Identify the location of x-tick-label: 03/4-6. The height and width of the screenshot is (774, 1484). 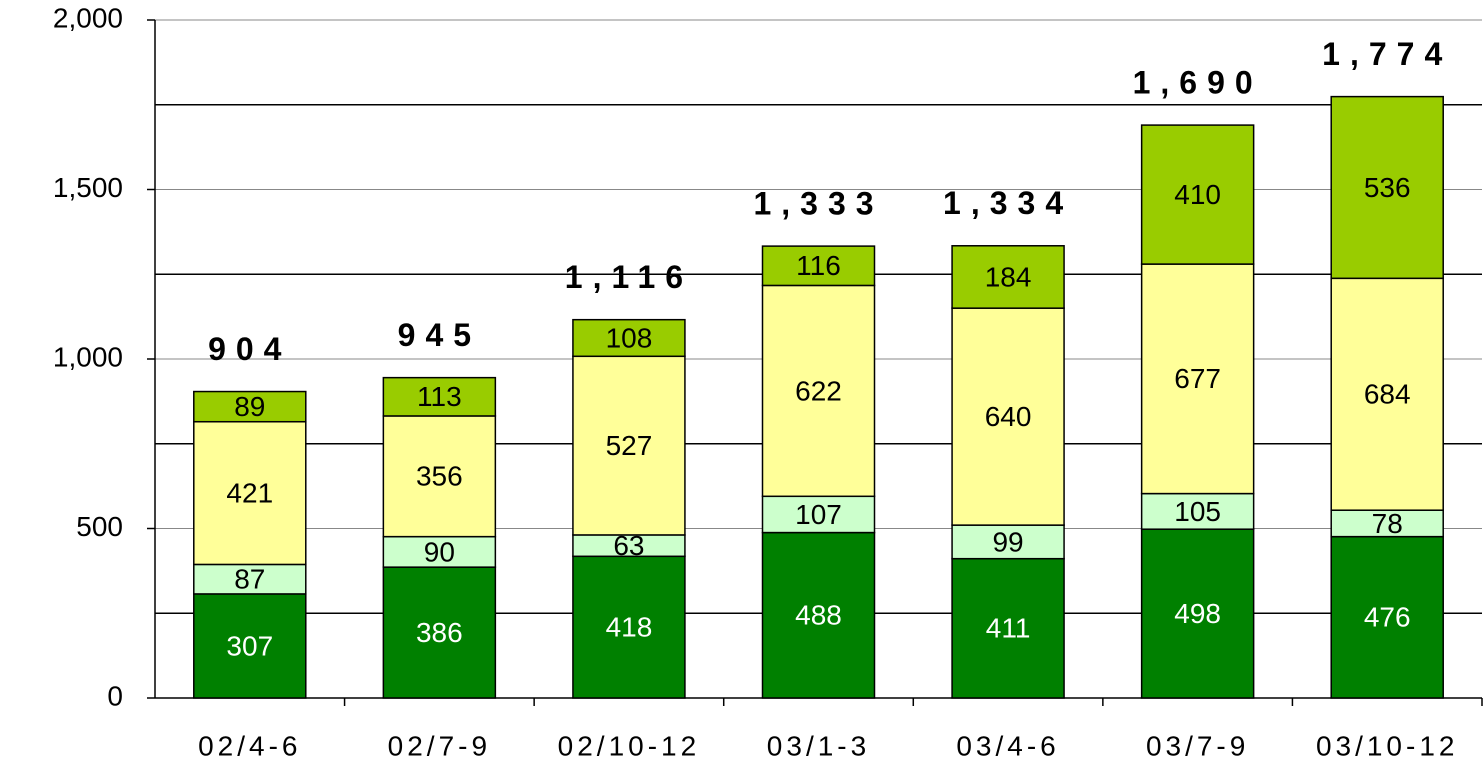
(1007, 745).